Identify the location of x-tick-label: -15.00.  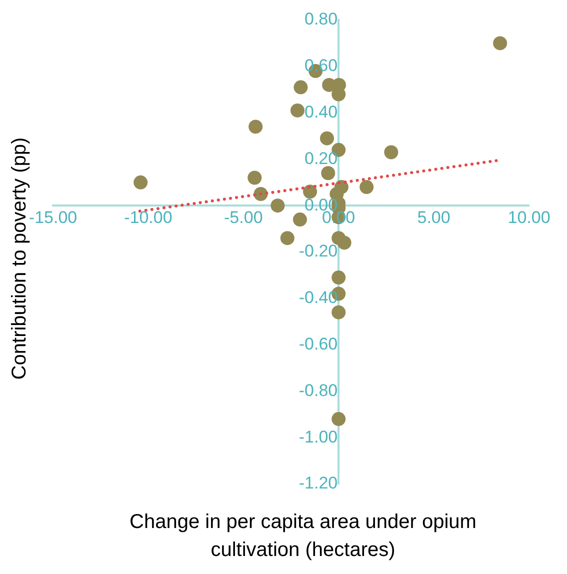
(53, 217).